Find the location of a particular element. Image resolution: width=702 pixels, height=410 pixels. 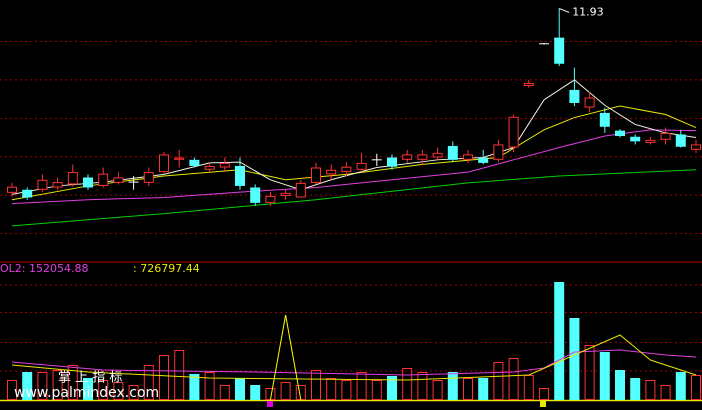

annotation: 11.93 is located at coordinates (588, 11).